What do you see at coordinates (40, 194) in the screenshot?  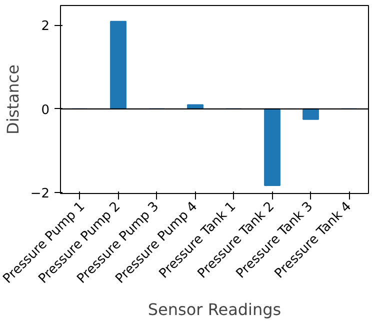 I see `y-tick-label: −2` at bounding box center [40, 194].